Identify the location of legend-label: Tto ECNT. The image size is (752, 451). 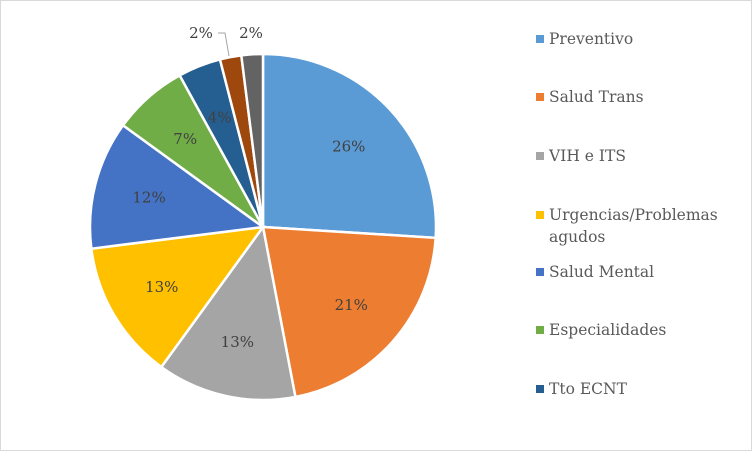
(588, 389).